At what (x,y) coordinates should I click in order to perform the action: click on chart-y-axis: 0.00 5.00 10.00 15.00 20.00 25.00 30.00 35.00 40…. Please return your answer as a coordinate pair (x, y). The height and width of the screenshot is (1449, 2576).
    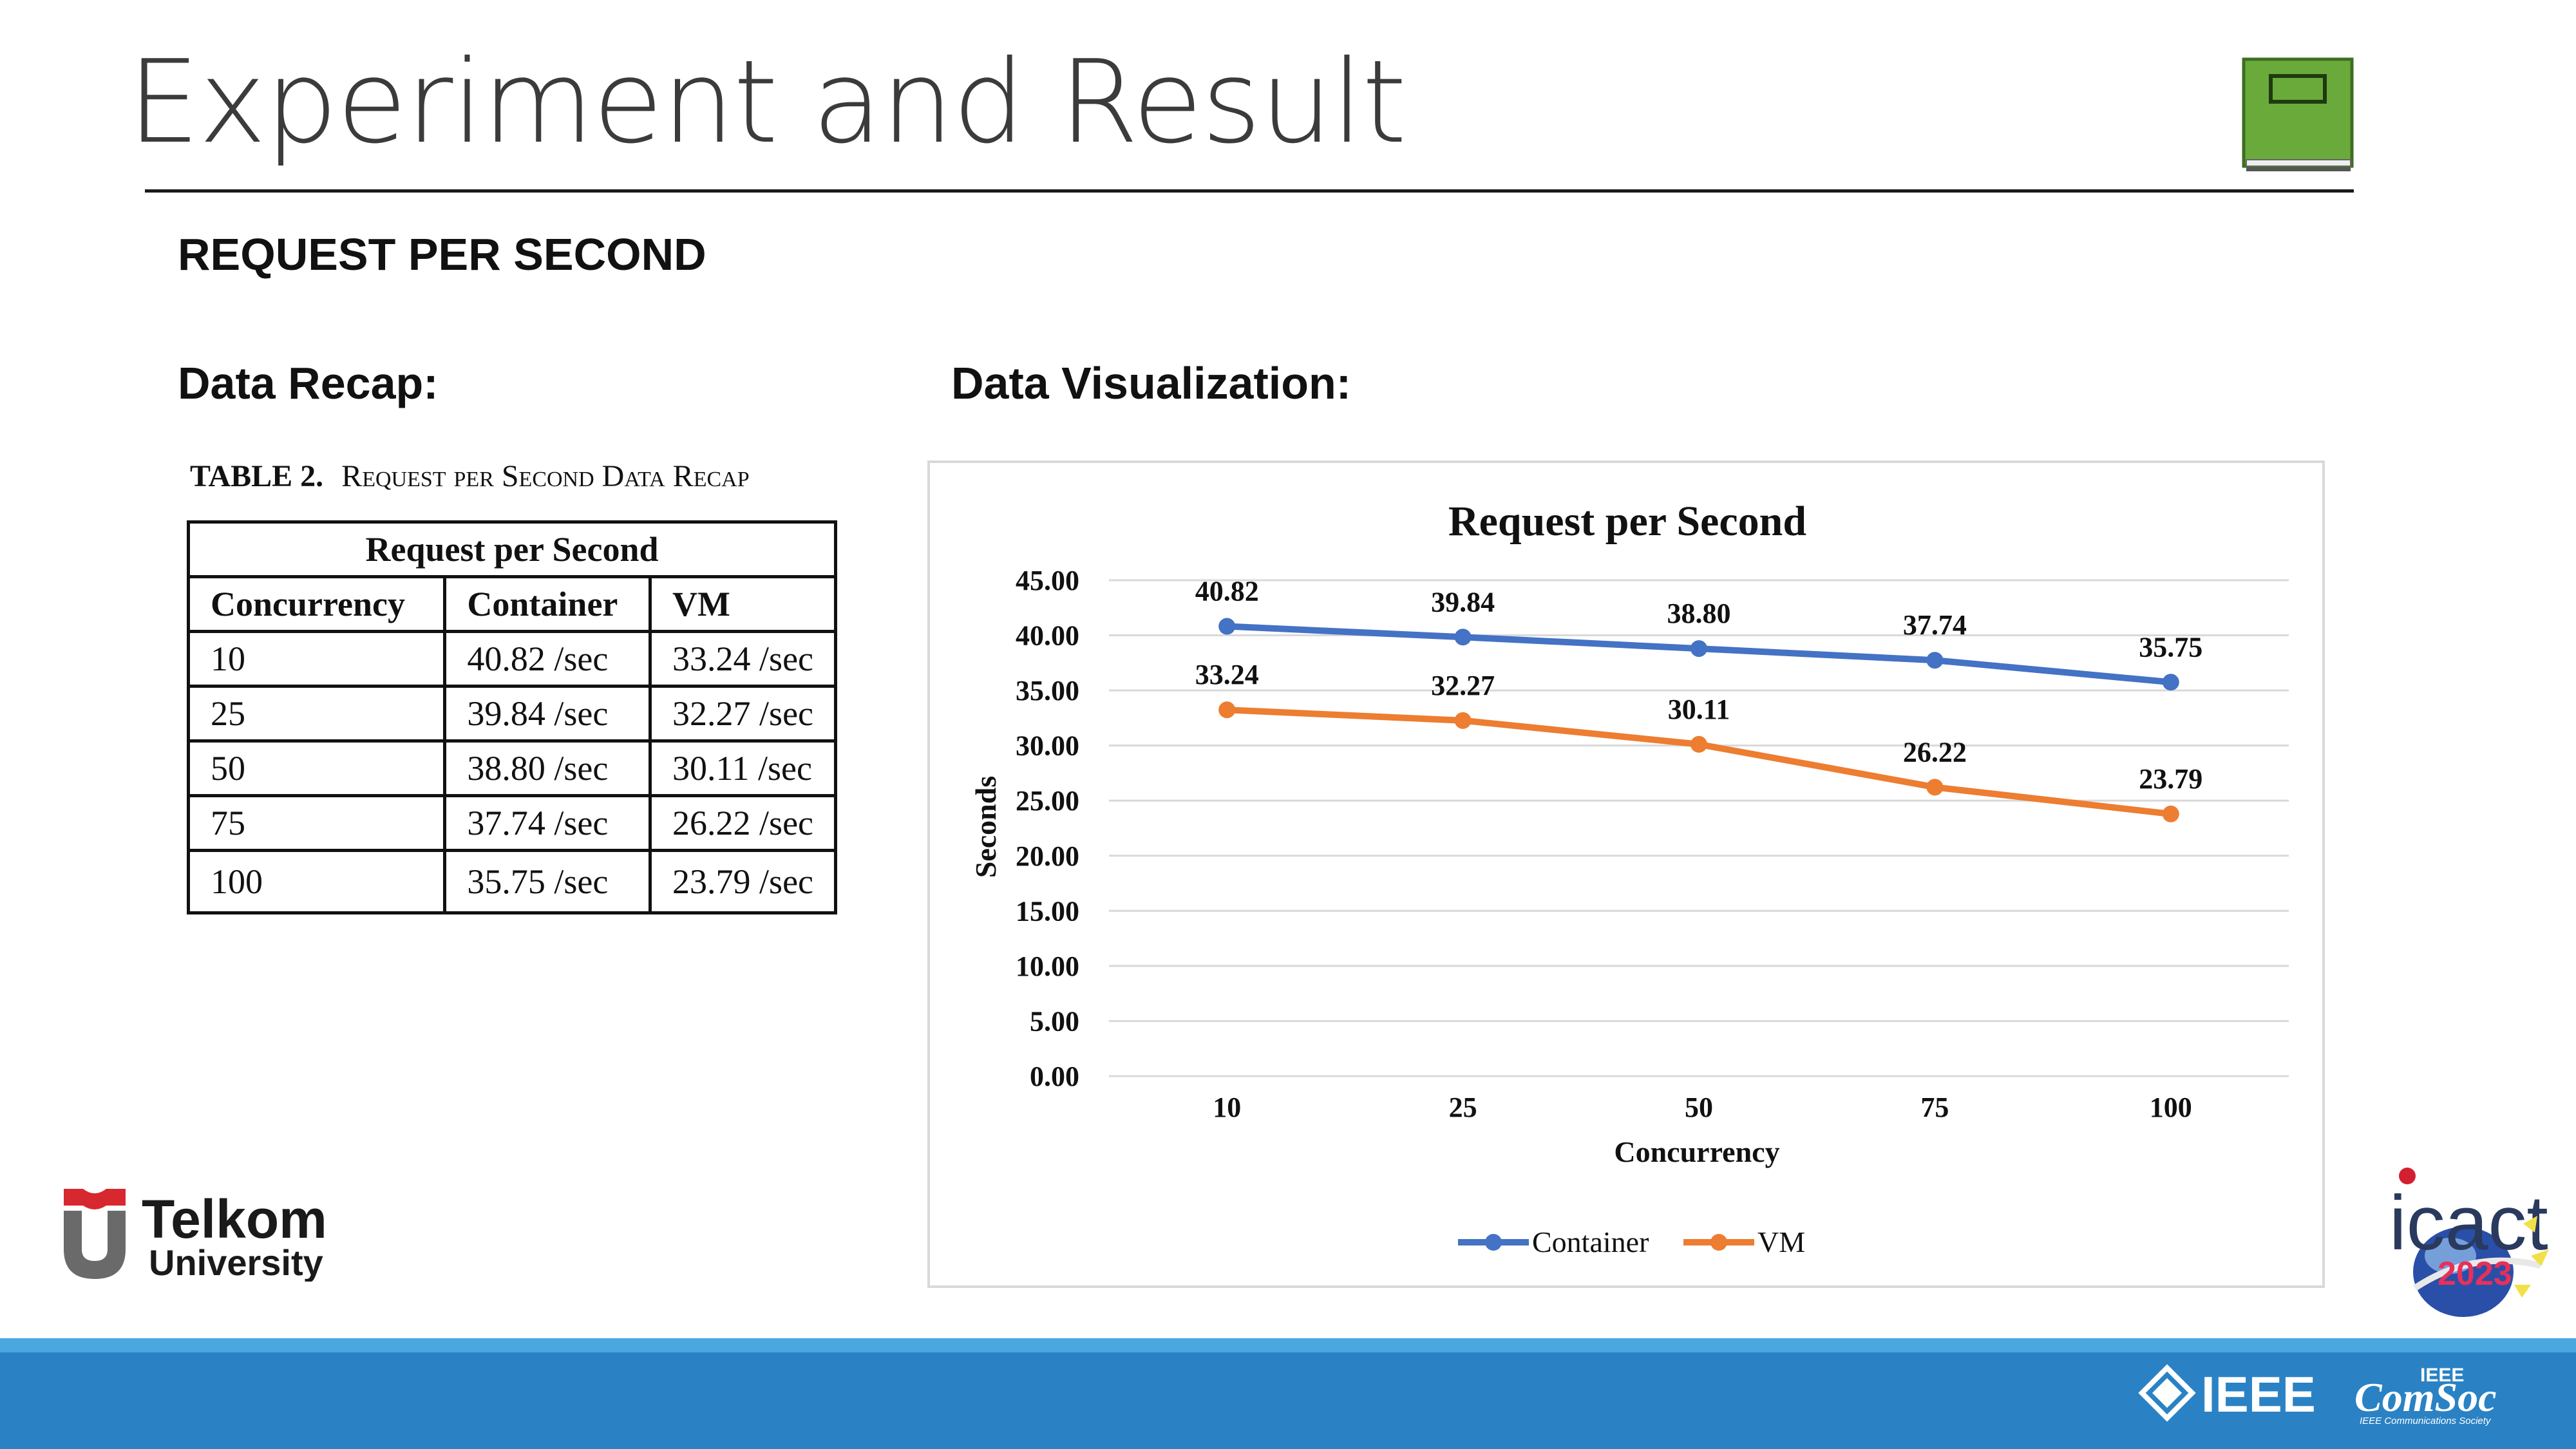
    Looking at the image, I should click on (1047, 828).